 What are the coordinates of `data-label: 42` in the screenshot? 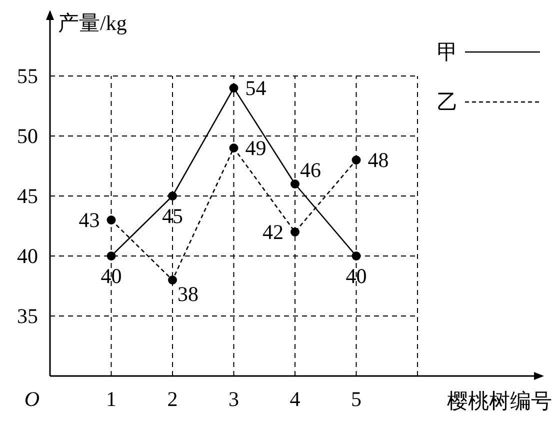 It's located at (273, 232).